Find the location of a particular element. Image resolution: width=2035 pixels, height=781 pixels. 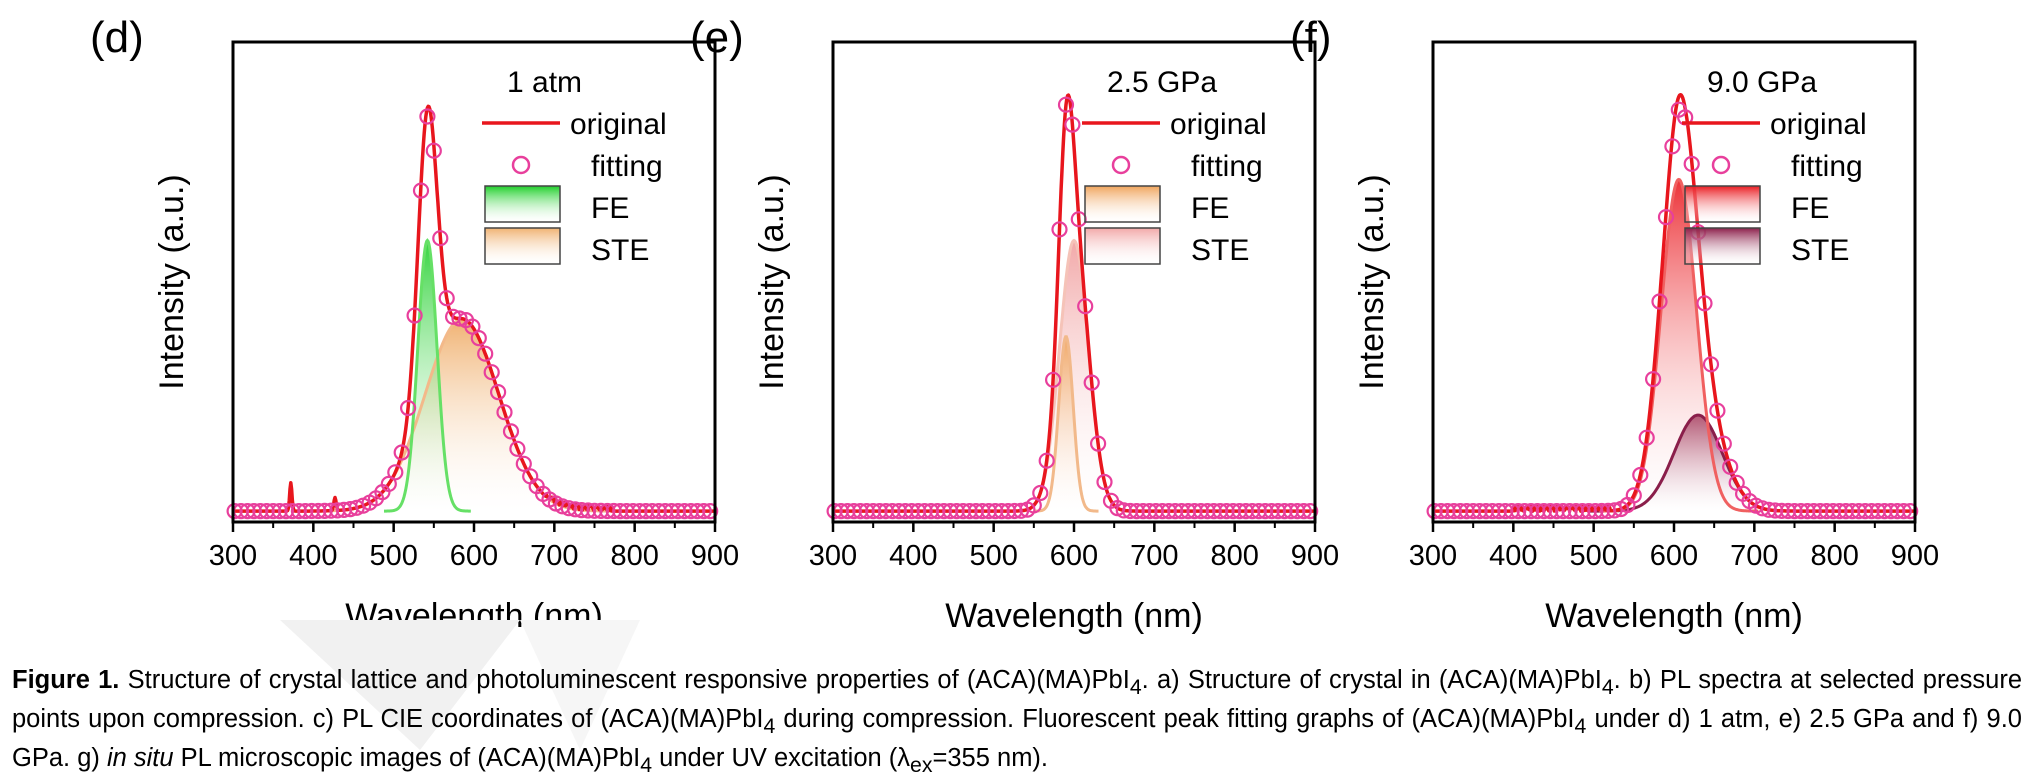

legend-fe-label: FE is located at coordinates (610, 208).